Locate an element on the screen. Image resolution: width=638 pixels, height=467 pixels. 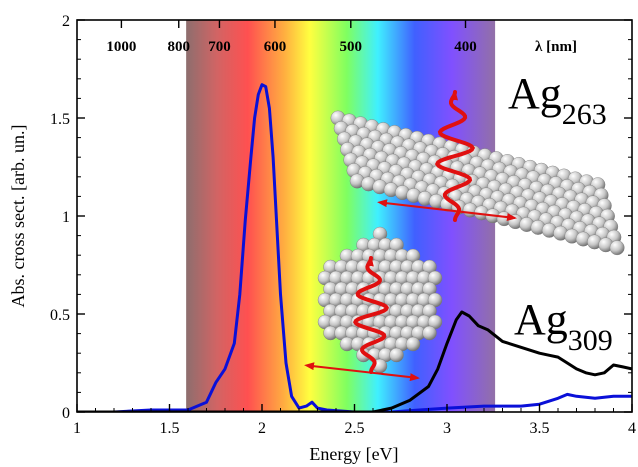
x-tick-label: 4 is located at coordinates (632, 428).